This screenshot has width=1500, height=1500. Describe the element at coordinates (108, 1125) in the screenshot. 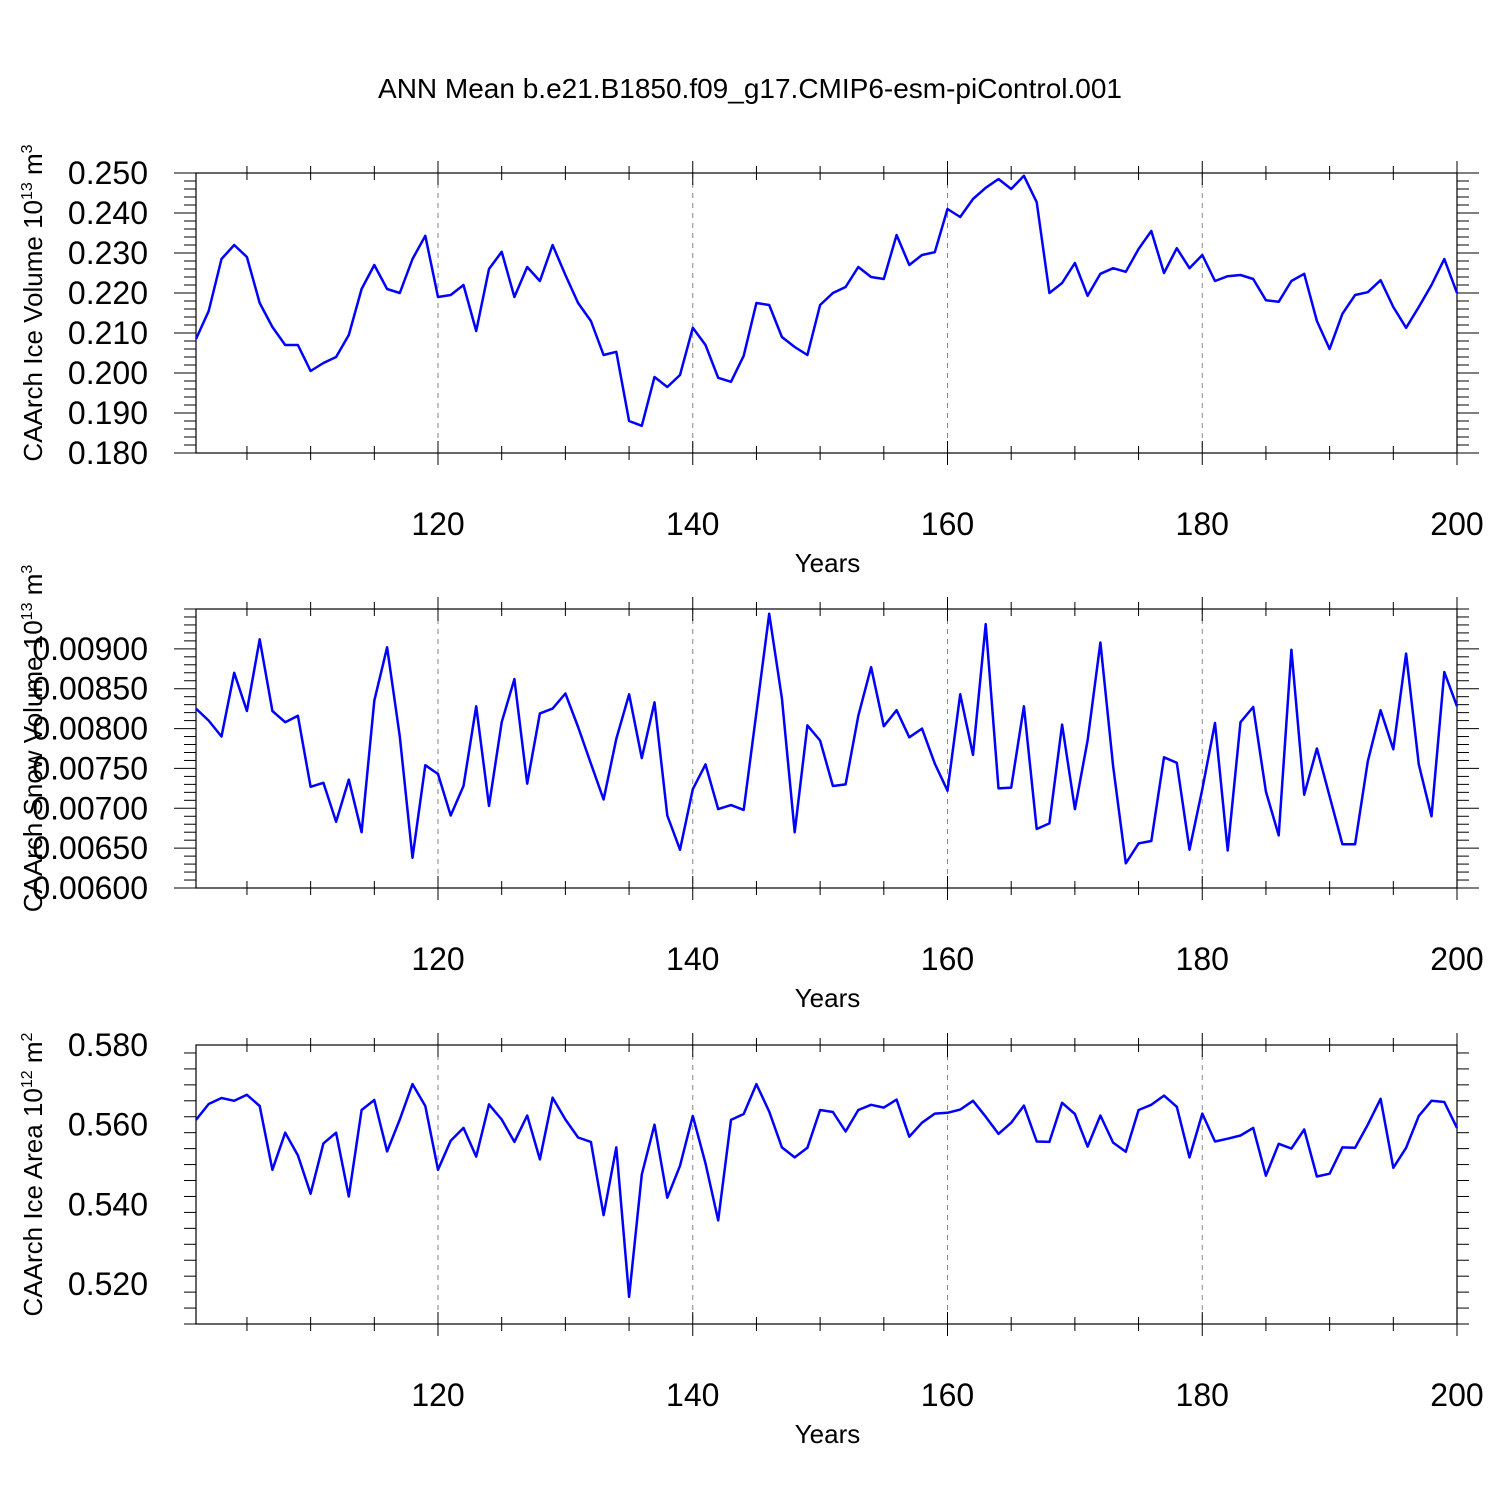

I see `y-tick-label: 0.560` at that location.